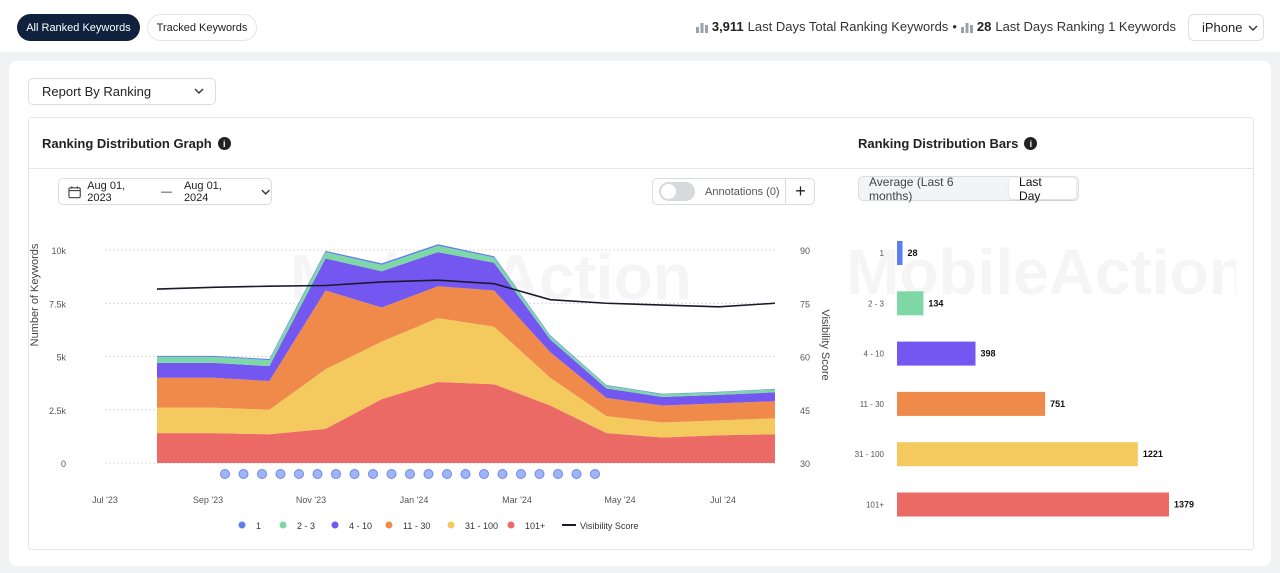 The height and width of the screenshot is (573, 1280). I want to click on annotations-label: Annotations (0), so click(742, 191).